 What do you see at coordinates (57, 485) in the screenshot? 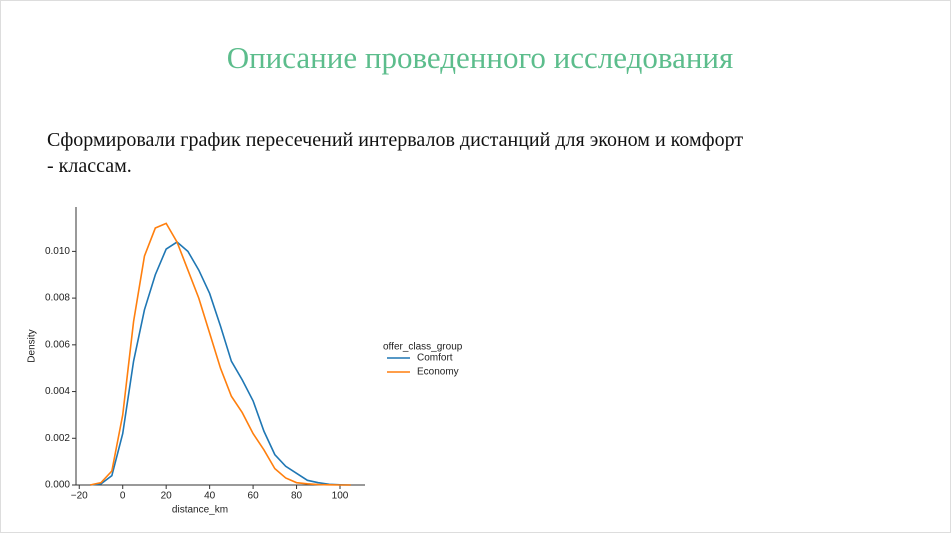
I see `y-tick-label: 0.000` at bounding box center [57, 485].